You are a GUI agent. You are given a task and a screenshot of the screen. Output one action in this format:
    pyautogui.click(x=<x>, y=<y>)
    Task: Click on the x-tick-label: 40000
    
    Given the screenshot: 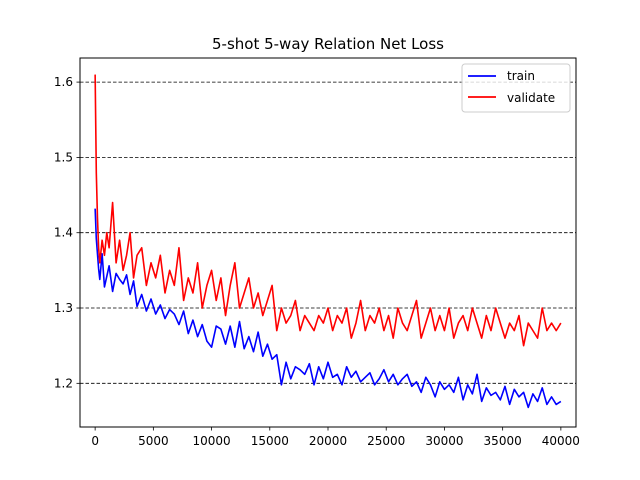 What is the action you would take?
    pyautogui.click(x=561, y=441)
    